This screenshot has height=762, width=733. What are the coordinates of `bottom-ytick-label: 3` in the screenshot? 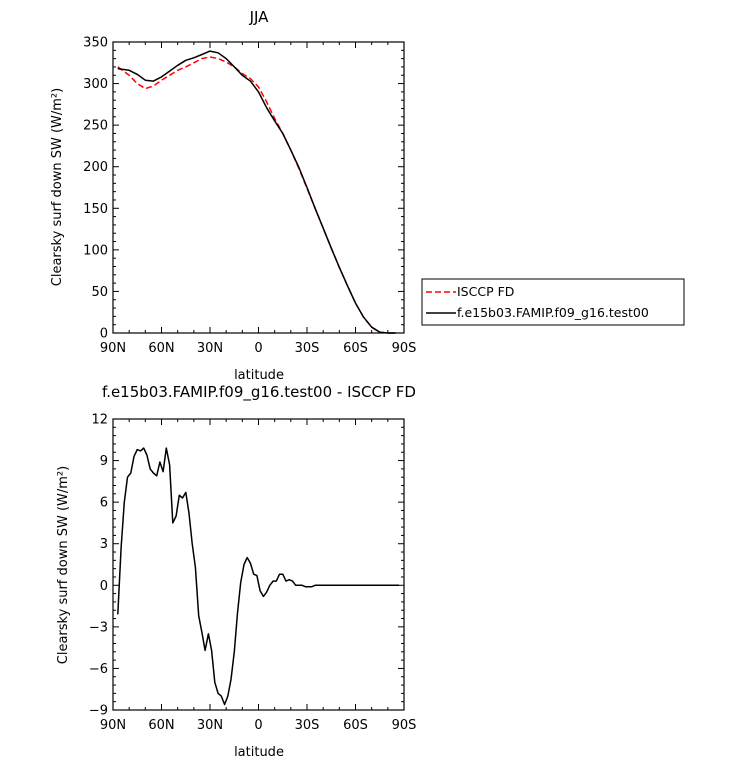 It's located at (104, 544).